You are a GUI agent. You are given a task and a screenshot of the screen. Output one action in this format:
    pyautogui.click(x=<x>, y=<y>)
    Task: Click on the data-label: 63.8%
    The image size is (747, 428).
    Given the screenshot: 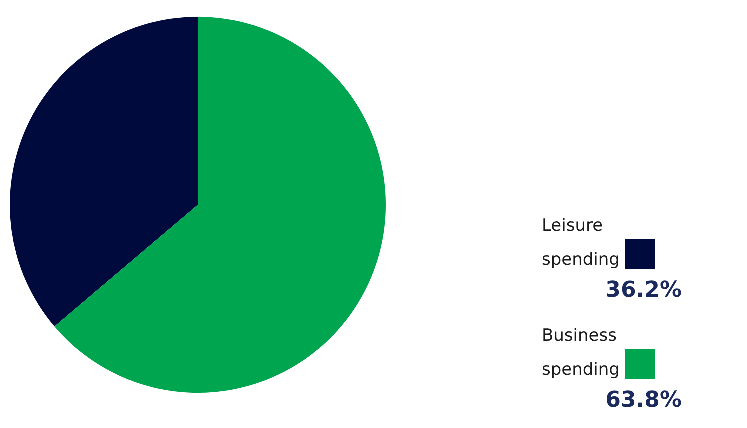 What is the action you would take?
    pyautogui.click(x=644, y=400)
    